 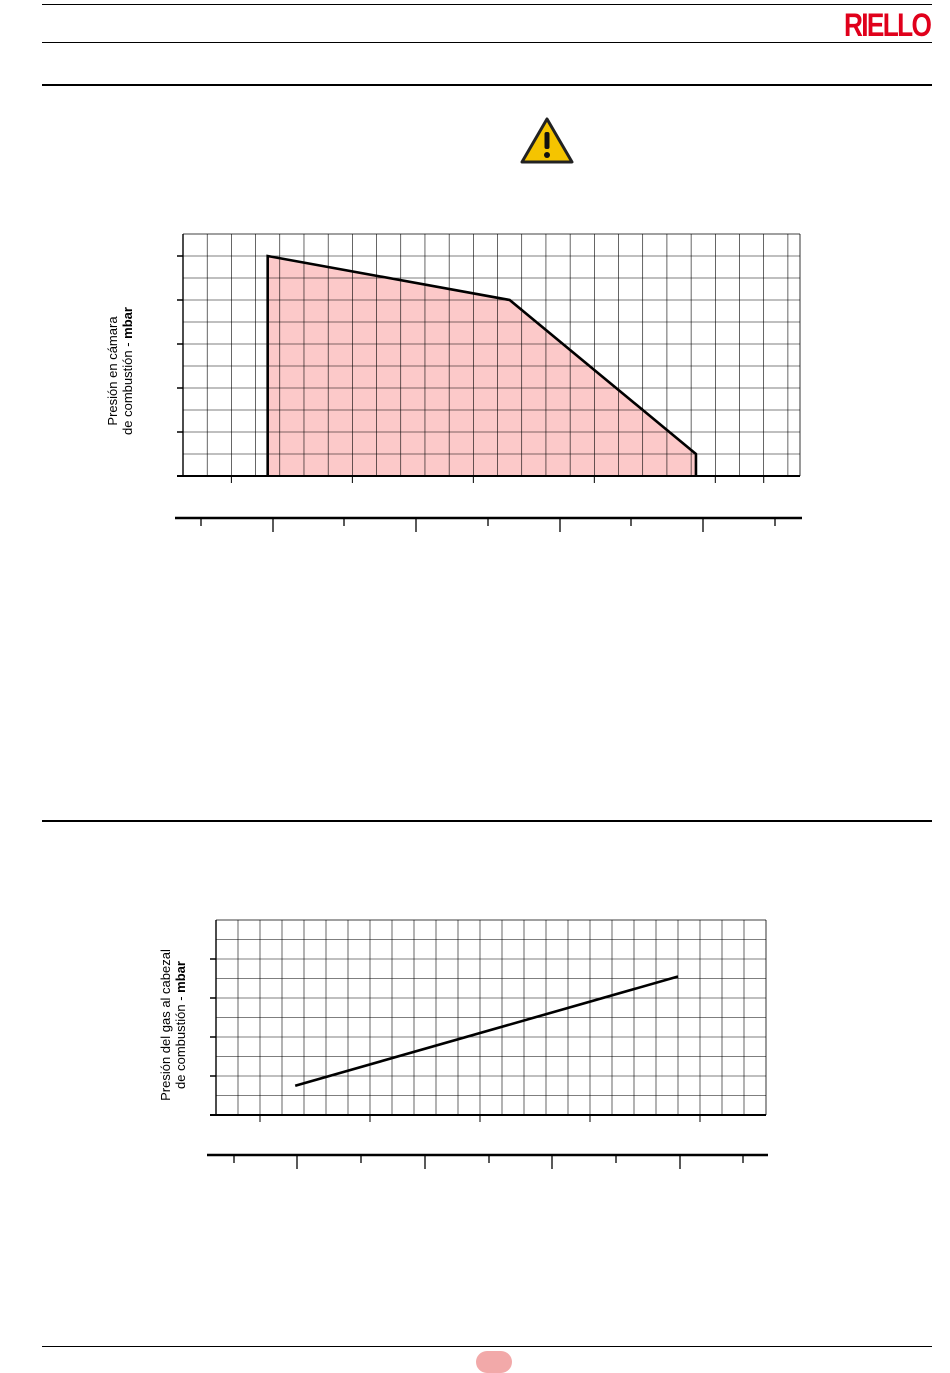 I want to click on section-rule, so click(x=487, y=821).